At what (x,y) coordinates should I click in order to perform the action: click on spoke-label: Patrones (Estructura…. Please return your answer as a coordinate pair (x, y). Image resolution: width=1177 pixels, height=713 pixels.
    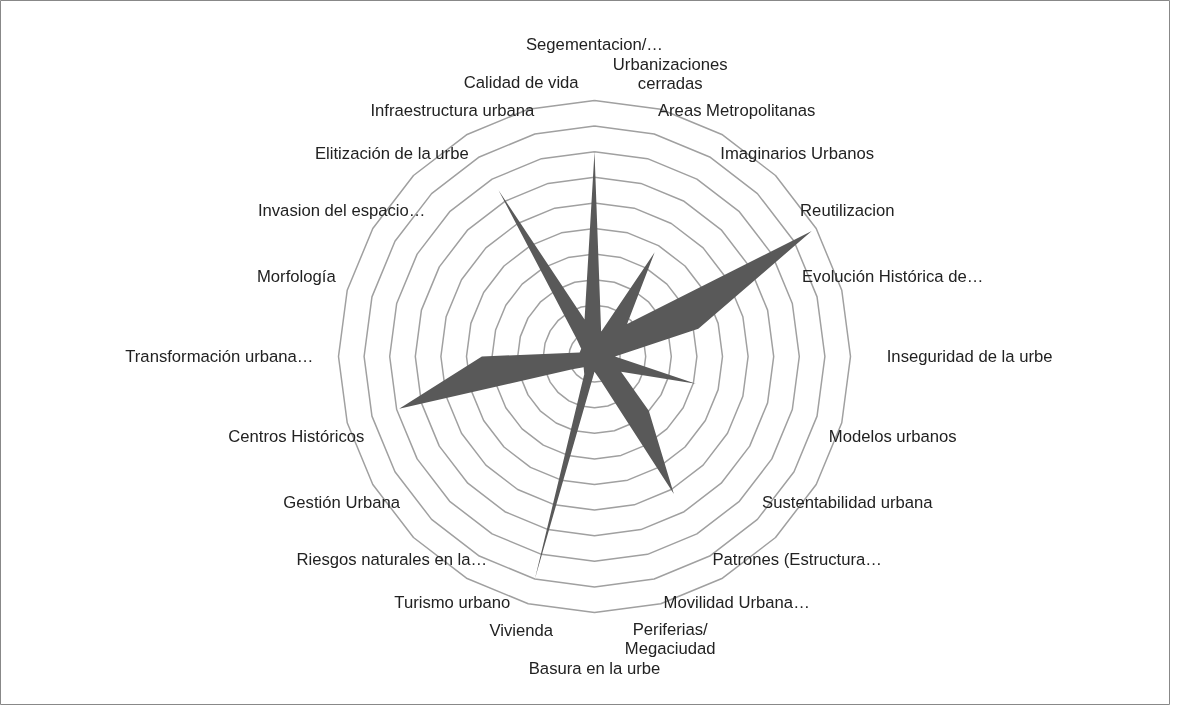
    Looking at the image, I should click on (797, 559).